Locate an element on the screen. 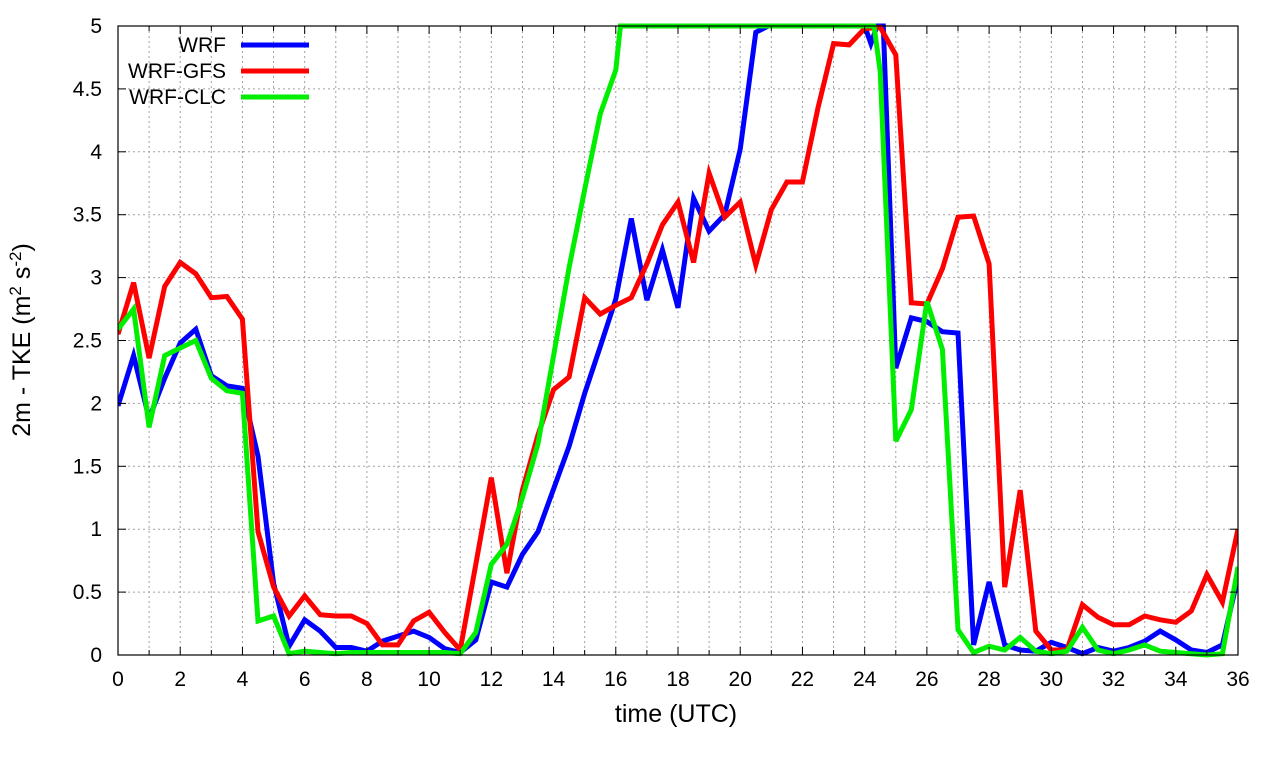  y-tick-label: 5 is located at coordinates (96, 26).